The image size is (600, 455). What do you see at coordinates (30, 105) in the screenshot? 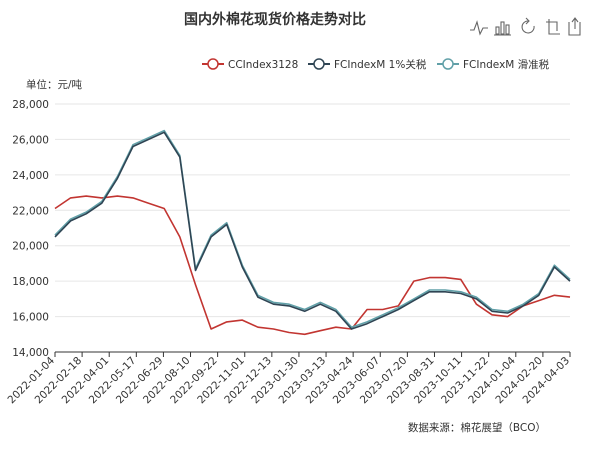
I see `y-tick-label: 28,000` at bounding box center [30, 105].